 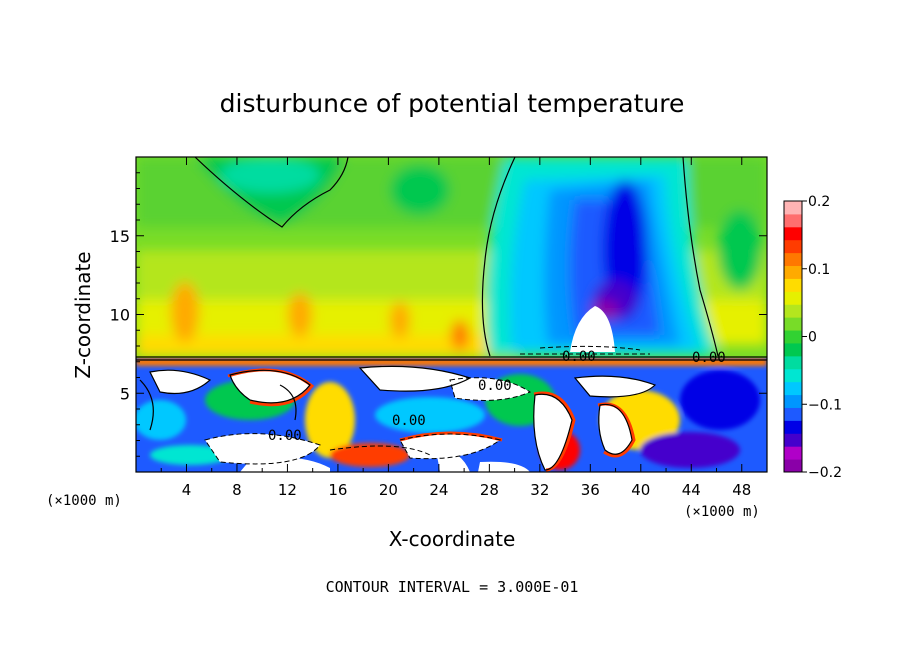 I want to click on x-tick-label: 16, so click(x=337, y=490).